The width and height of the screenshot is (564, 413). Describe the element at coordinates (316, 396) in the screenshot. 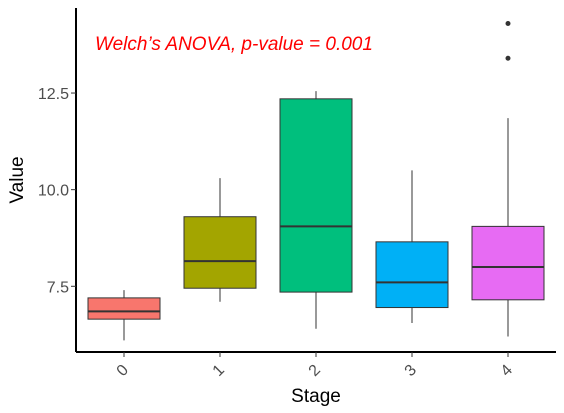

I see `x-axis-title: Stage` at that location.